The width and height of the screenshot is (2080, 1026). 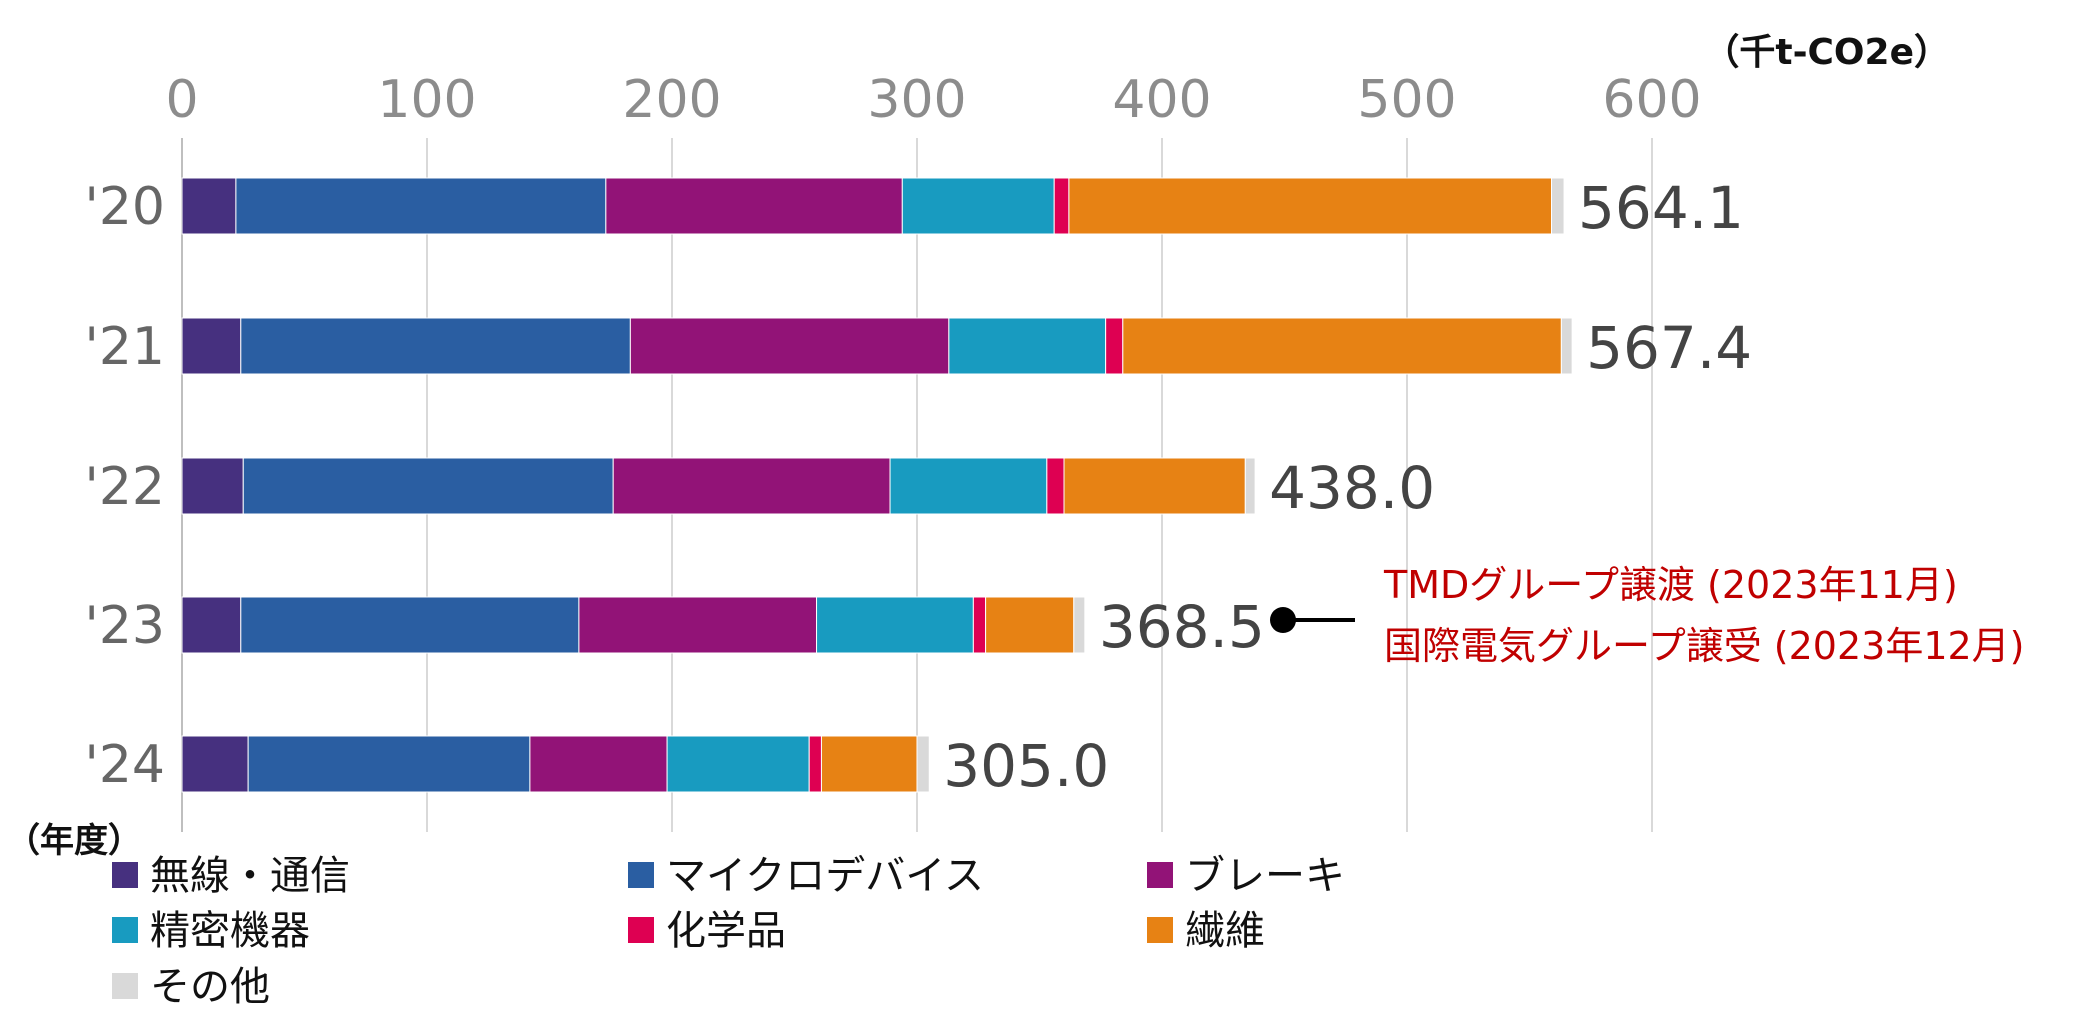 I want to click on total-label: 567.4, so click(x=1669, y=348).